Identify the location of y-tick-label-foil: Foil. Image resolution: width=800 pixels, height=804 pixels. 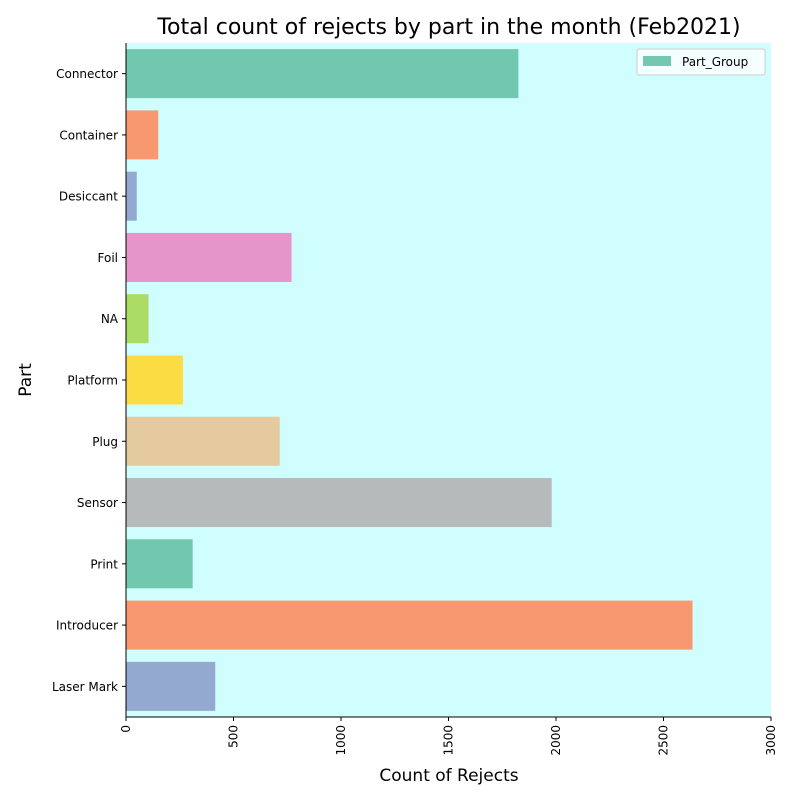
(108, 258).